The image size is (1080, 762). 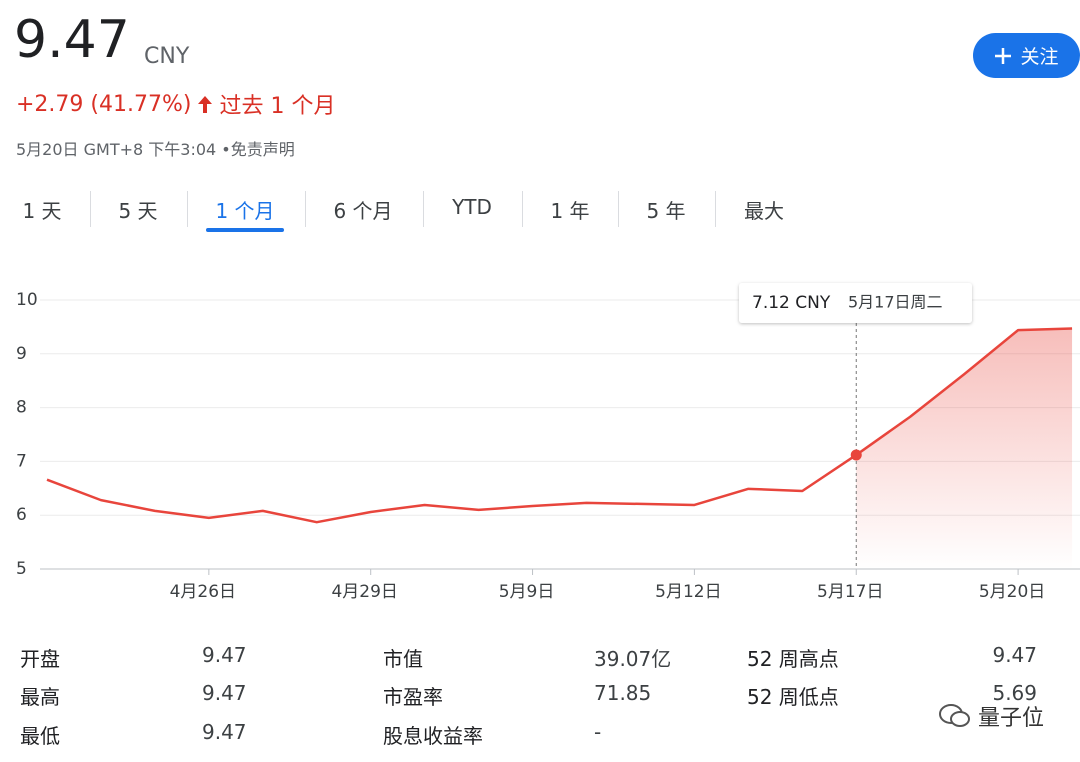 I want to click on tooltip-box, so click(x=855, y=303).